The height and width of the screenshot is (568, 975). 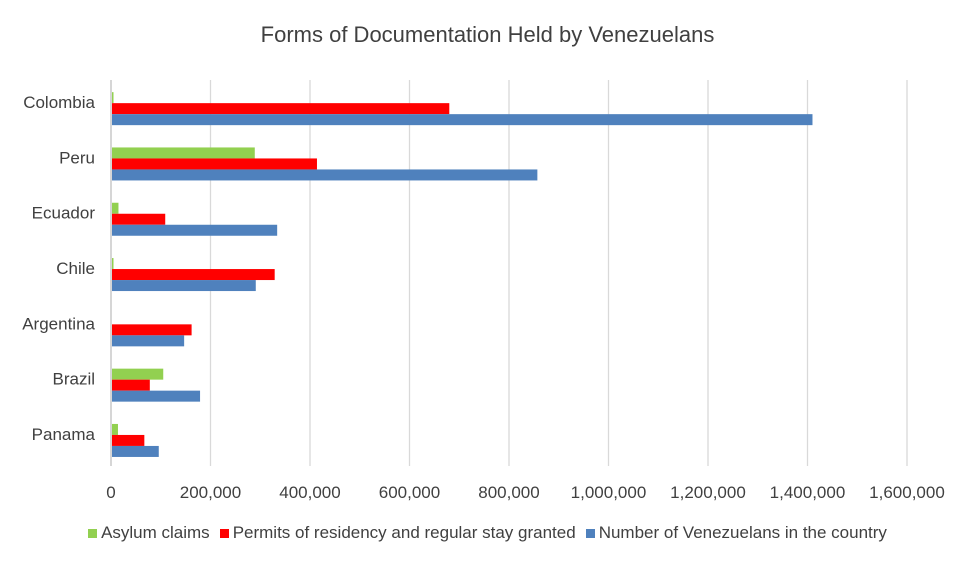 What do you see at coordinates (73, 379) in the screenshot?
I see `category-label: Brazil` at bounding box center [73, 379].